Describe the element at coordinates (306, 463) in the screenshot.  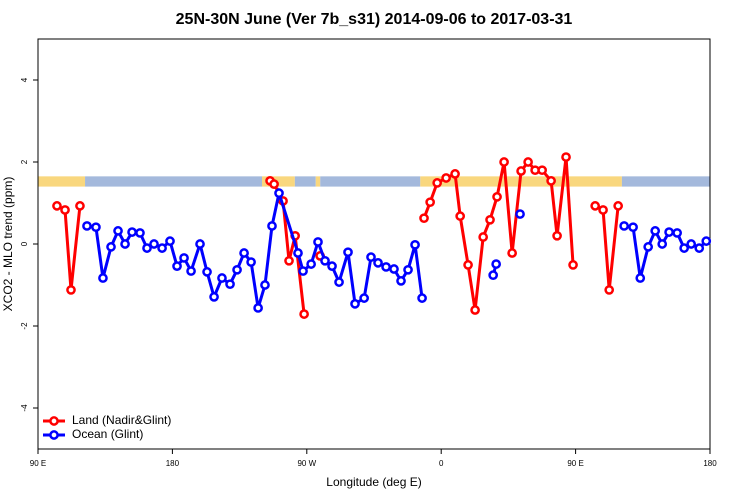
I see `x-tick-label: 90 W` at that location.